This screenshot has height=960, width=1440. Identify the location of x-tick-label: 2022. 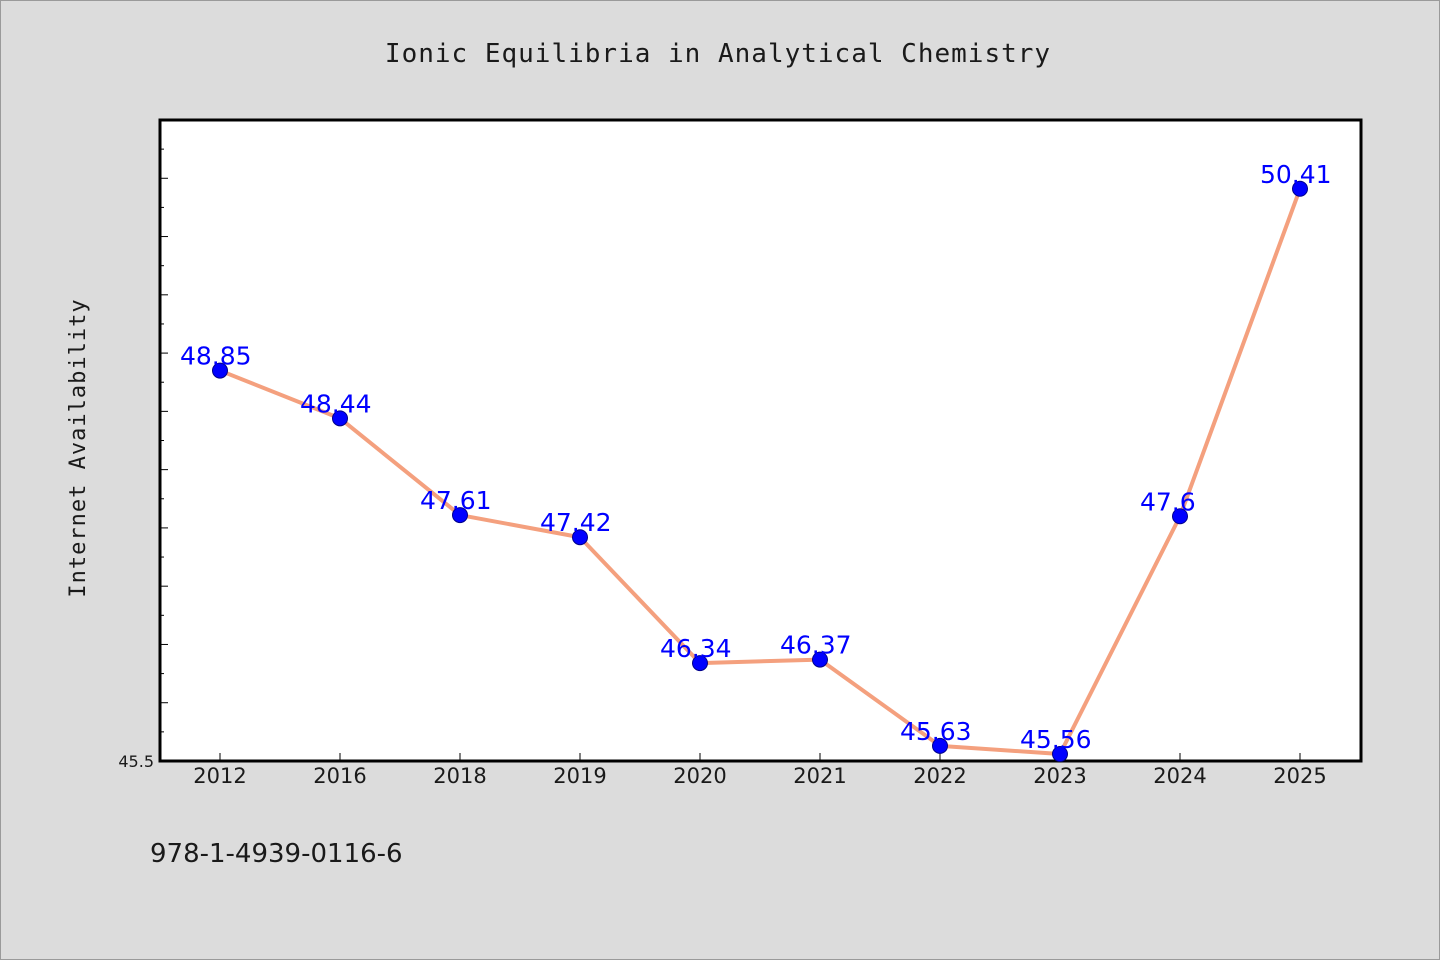
(939, 776).